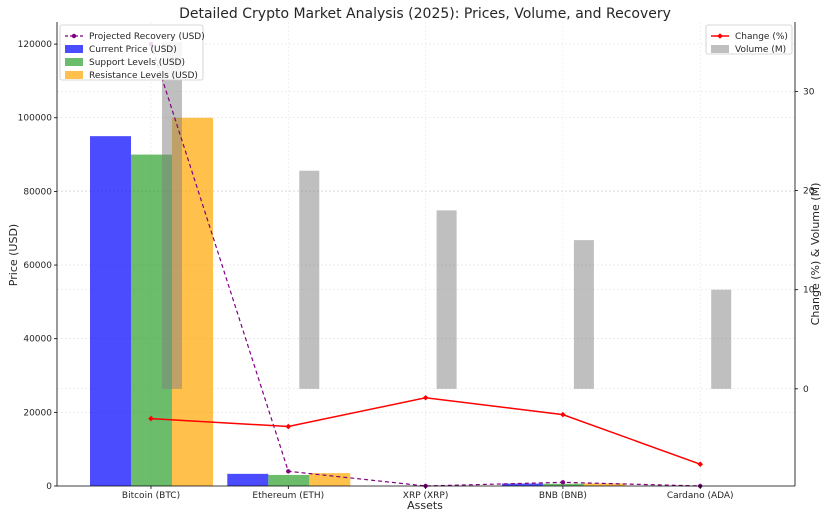 The width and height of the screenshot is (829, 522). Describe the element at coordinates (760, 50) in the screenshot. I see `legend-label-volume-m: Volume (M)` at that location.